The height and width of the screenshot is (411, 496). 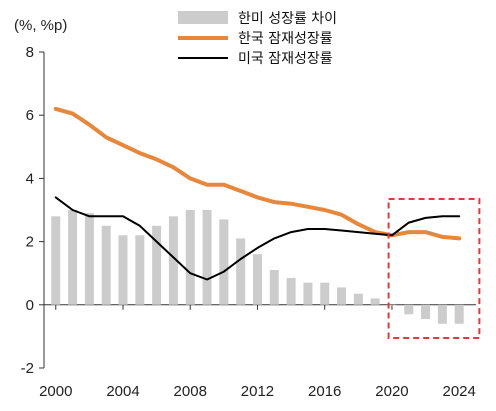 I want to click on y-tick-label: 8, so click(x=30, y=52).